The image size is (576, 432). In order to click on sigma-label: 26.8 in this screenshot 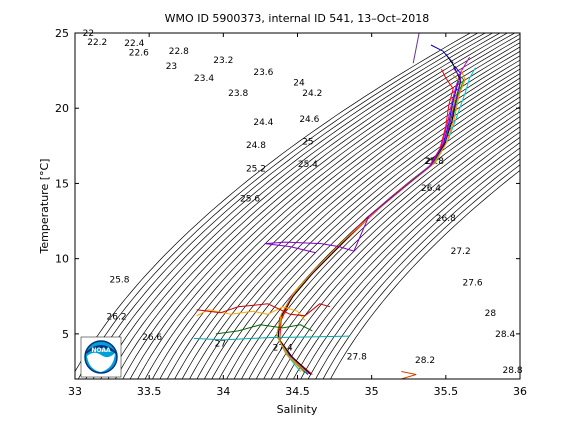, I will do `click(446, 219)`.